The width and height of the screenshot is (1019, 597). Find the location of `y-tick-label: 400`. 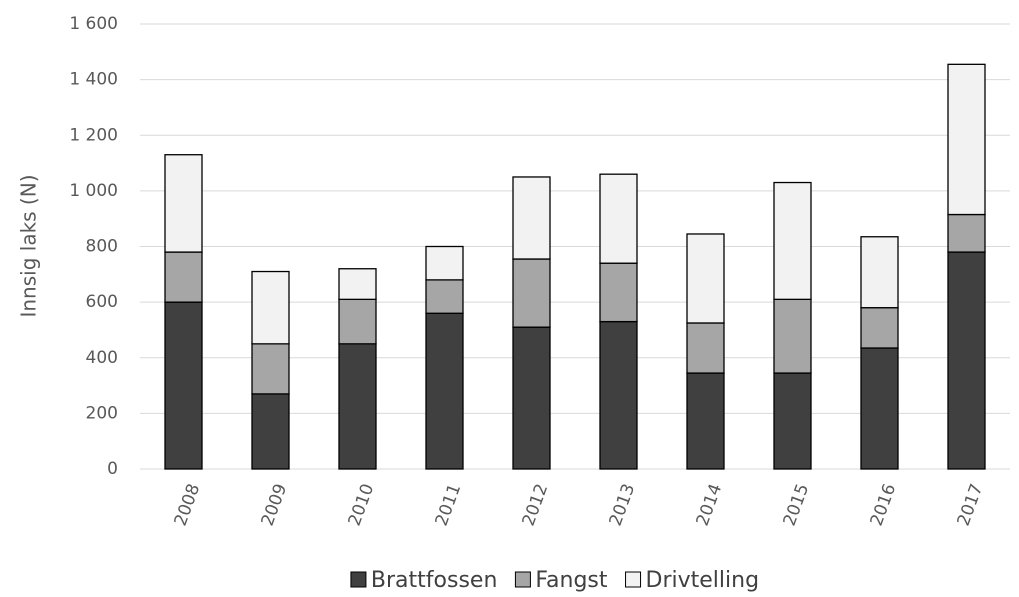

y-tick-label: 400 is located at coordinates (102, 358).